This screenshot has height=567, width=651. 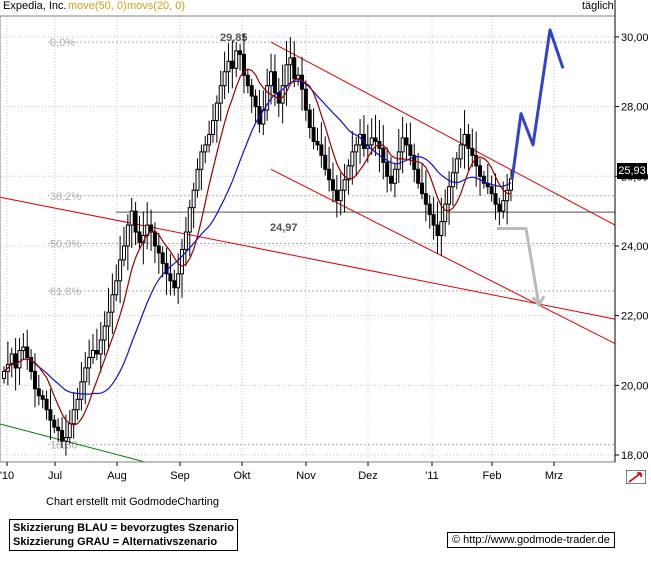 What do you see at coordinates (73, 443) in the screenshot?
I see `green-trendline` at bounding box center [73, 443].